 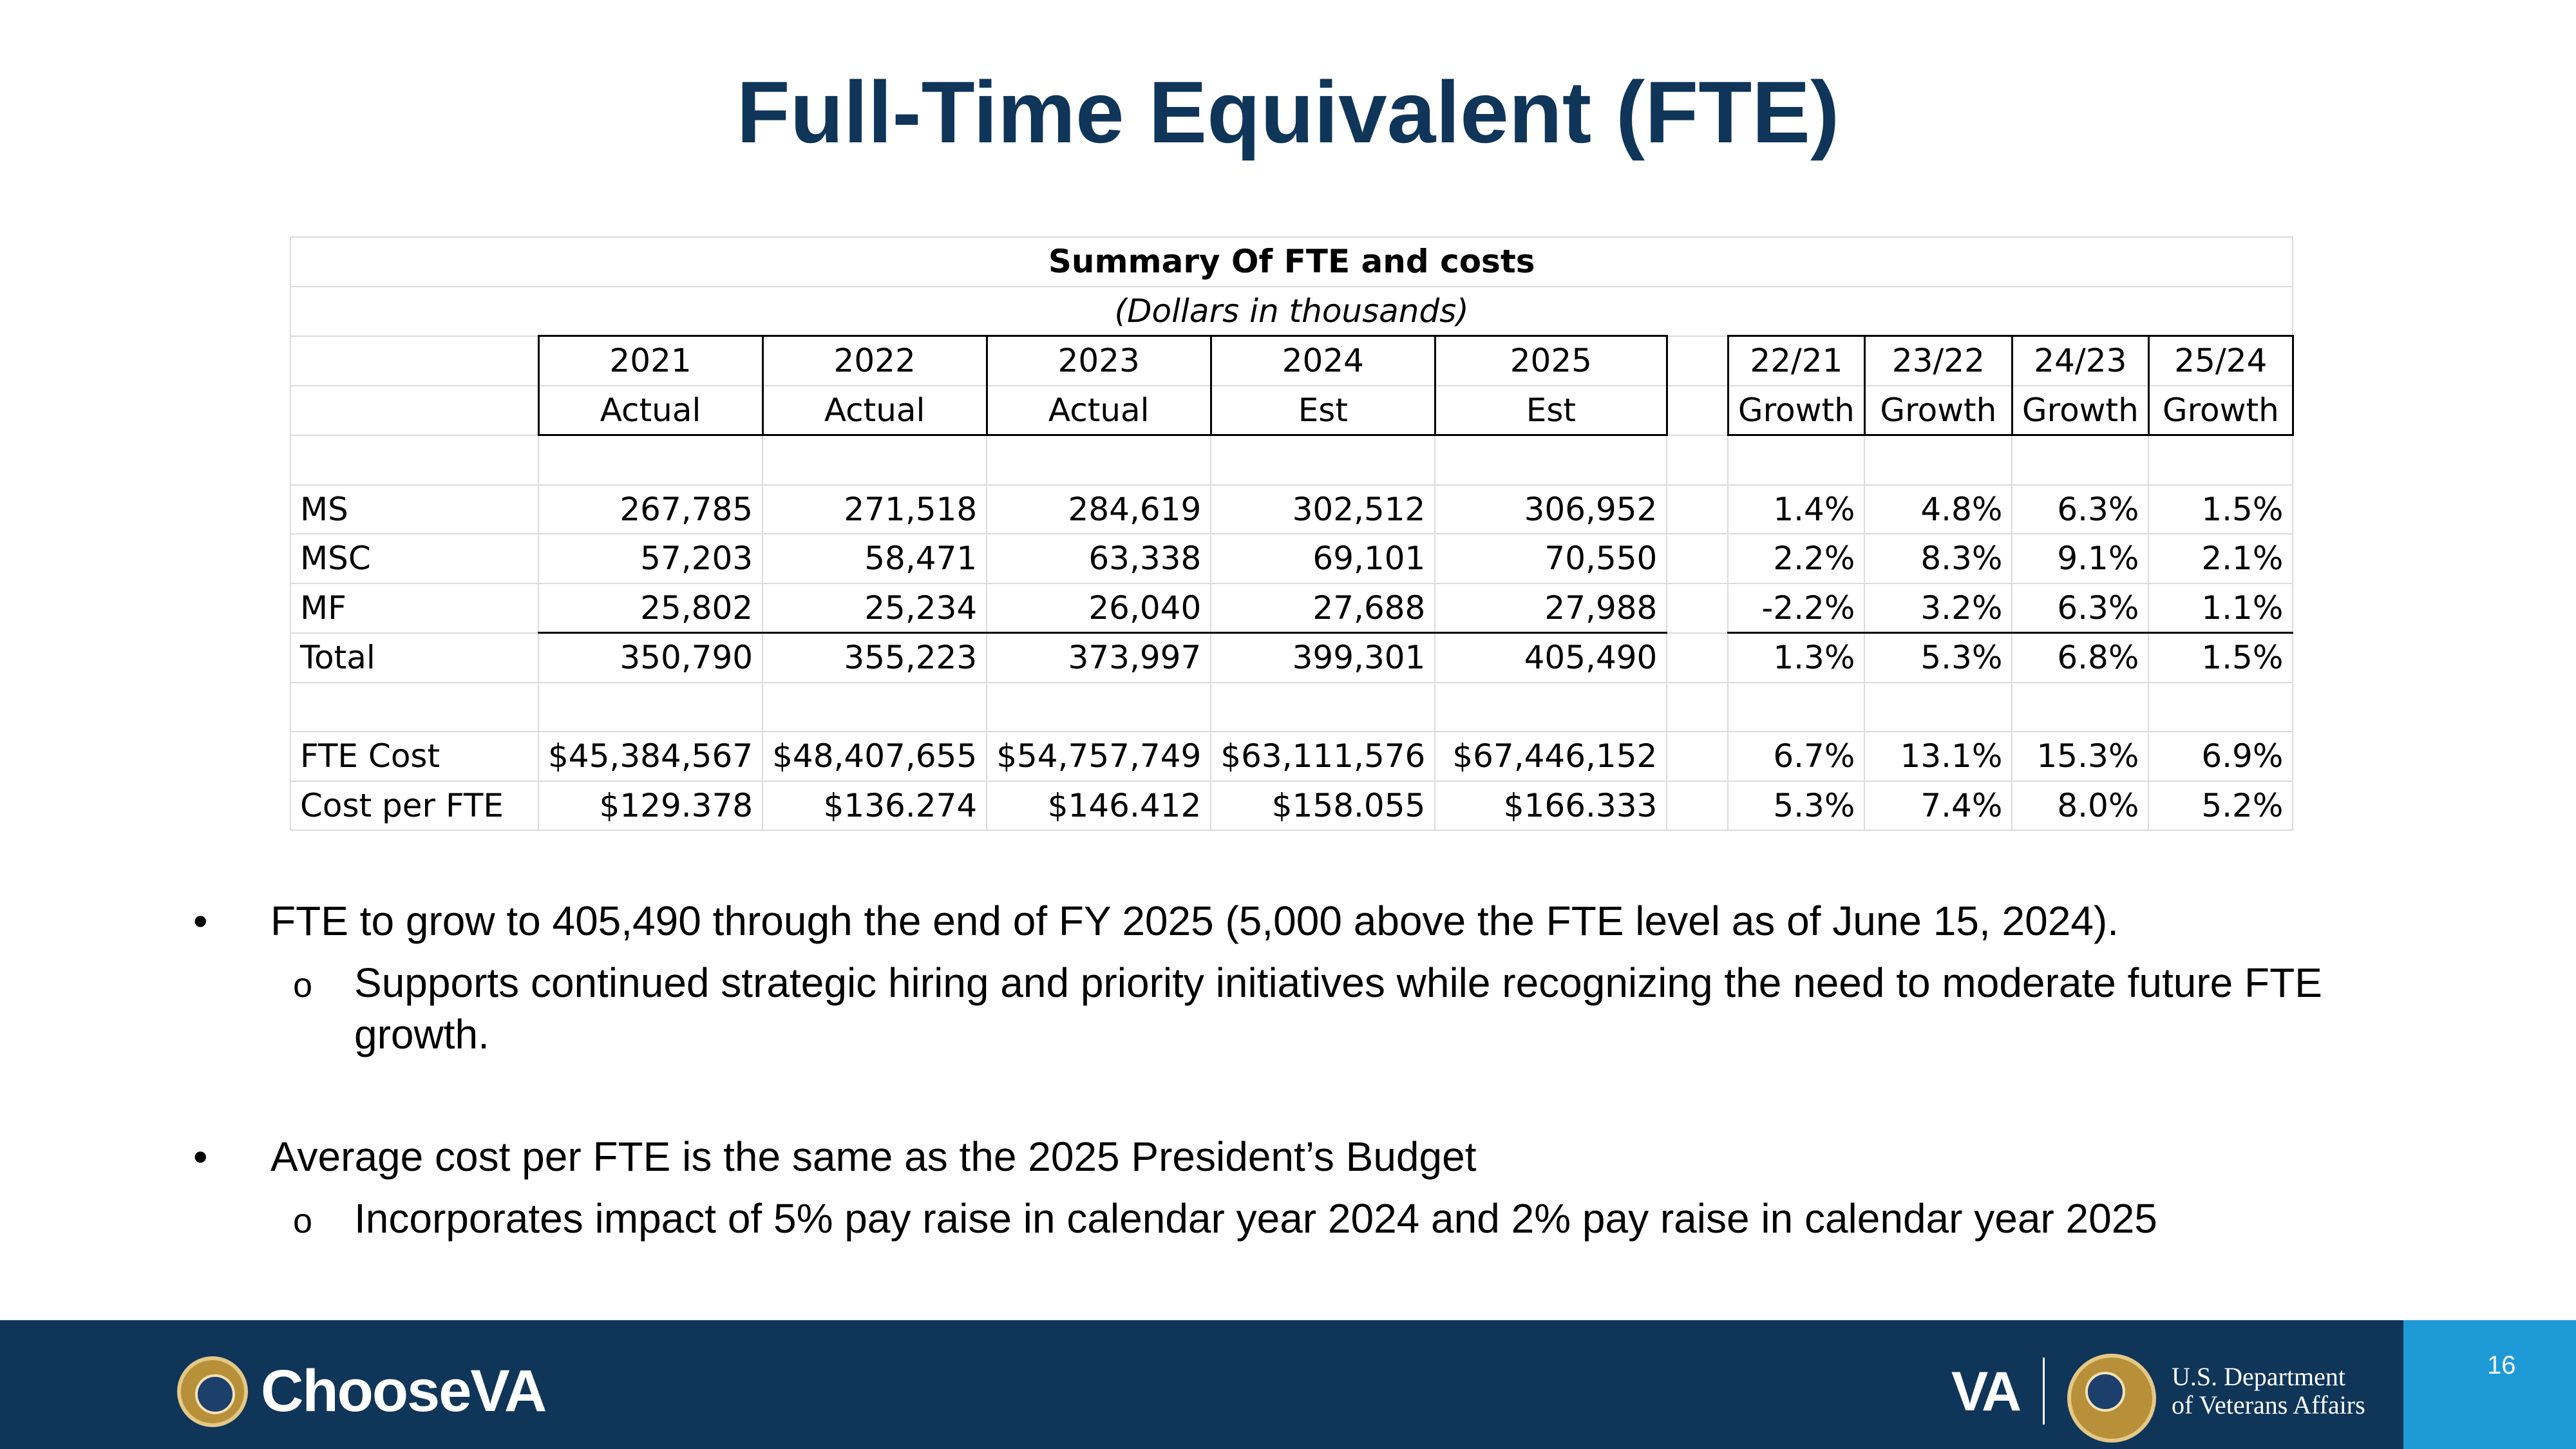 I want to click on fte-value: 57,203, so click(x=651, y=558).